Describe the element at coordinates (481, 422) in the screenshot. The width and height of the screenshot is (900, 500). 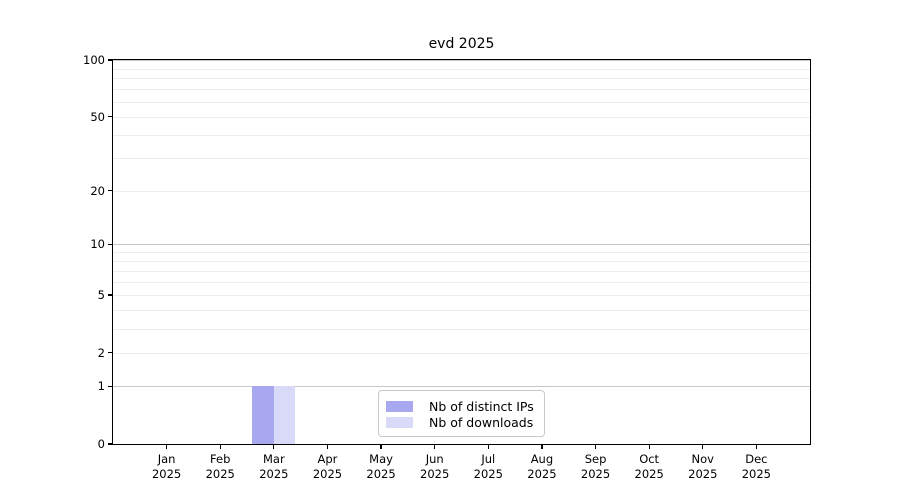
I see `legend-label-downloads: Nb of downloads` at that location.